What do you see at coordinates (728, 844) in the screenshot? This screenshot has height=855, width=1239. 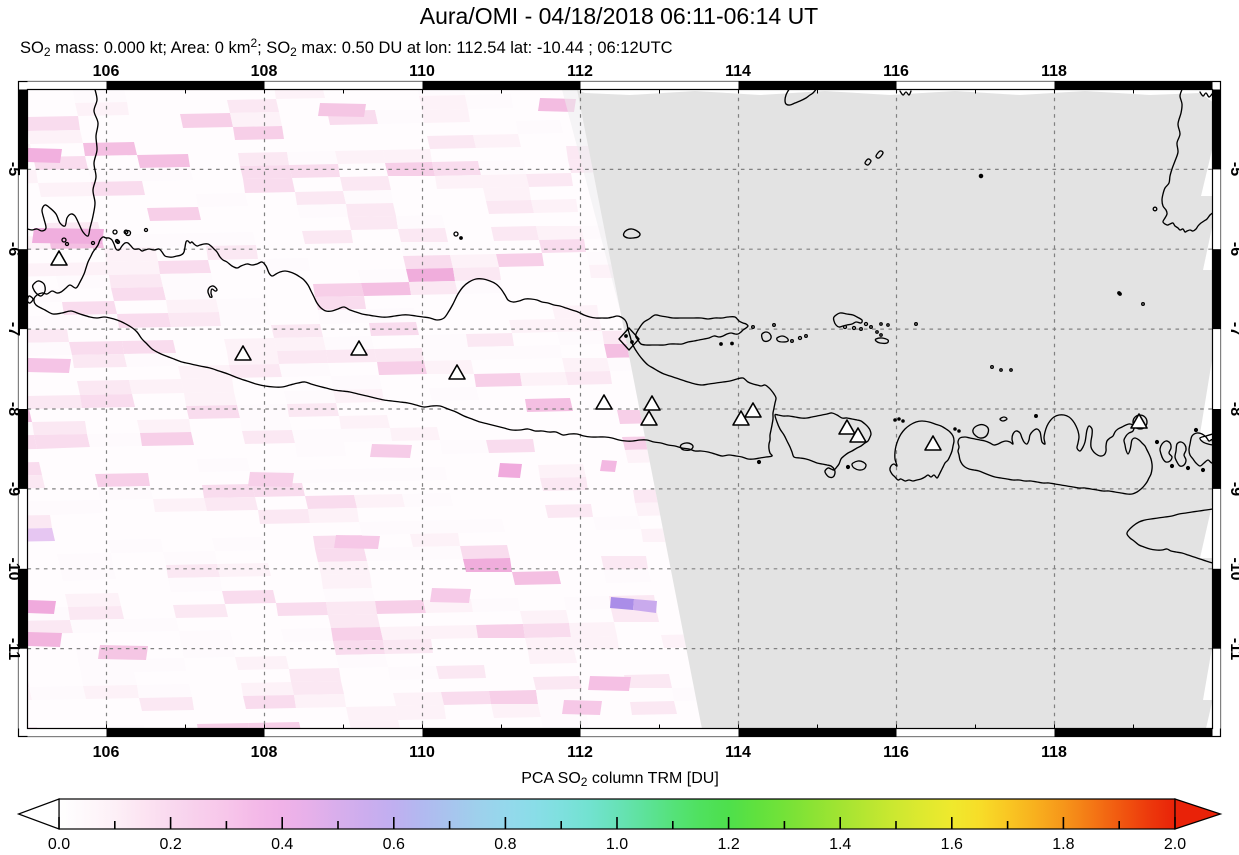 I see `svg-text: 1.2` at bounding box center [728, 844].